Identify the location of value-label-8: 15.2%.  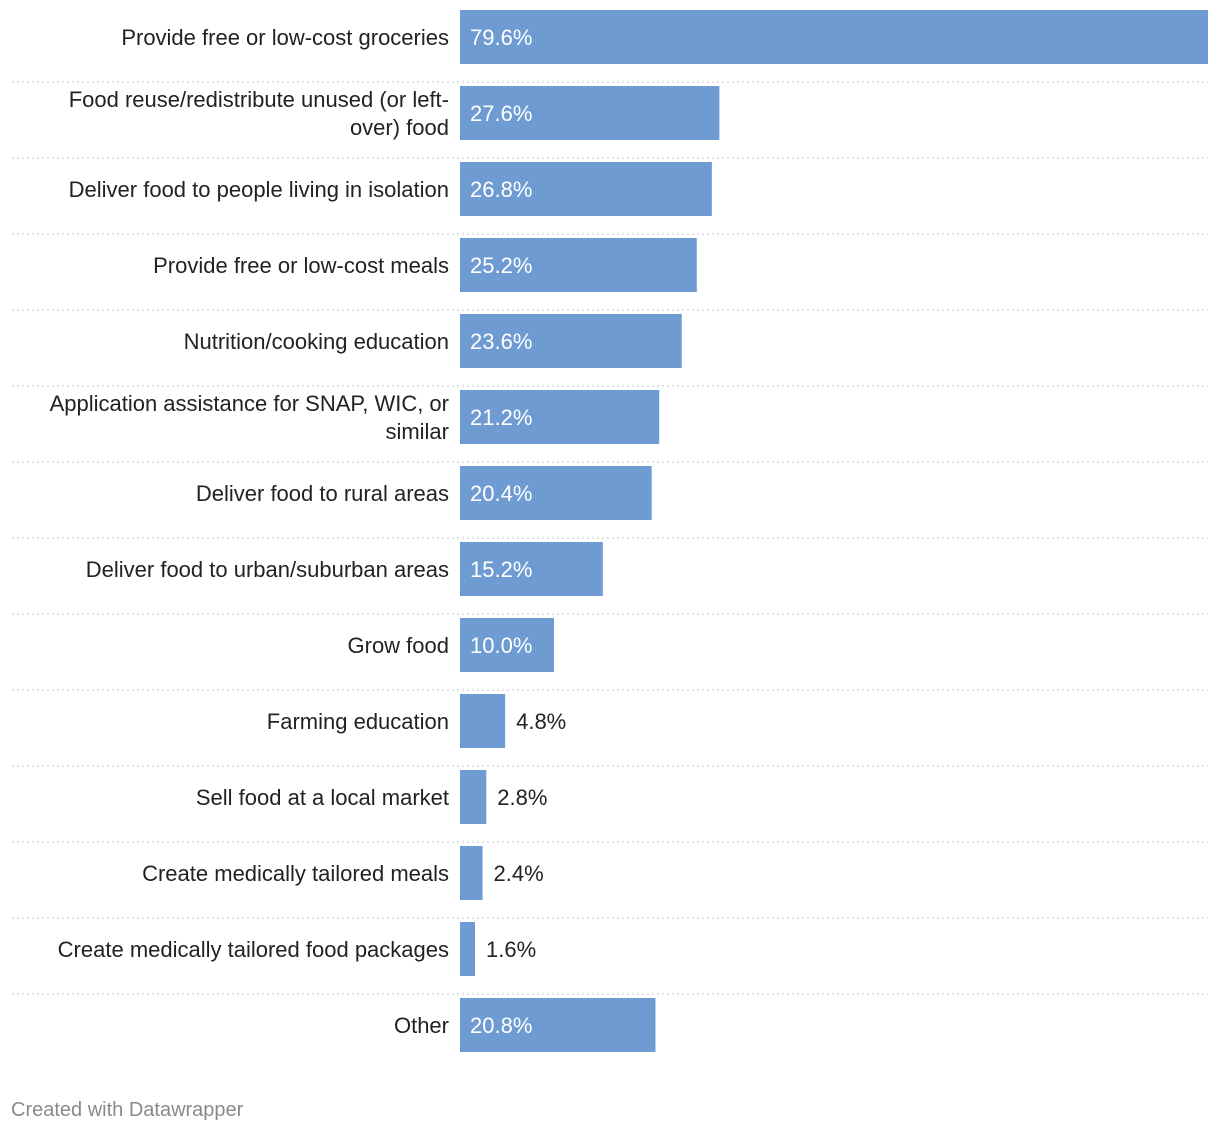
(501, 569).